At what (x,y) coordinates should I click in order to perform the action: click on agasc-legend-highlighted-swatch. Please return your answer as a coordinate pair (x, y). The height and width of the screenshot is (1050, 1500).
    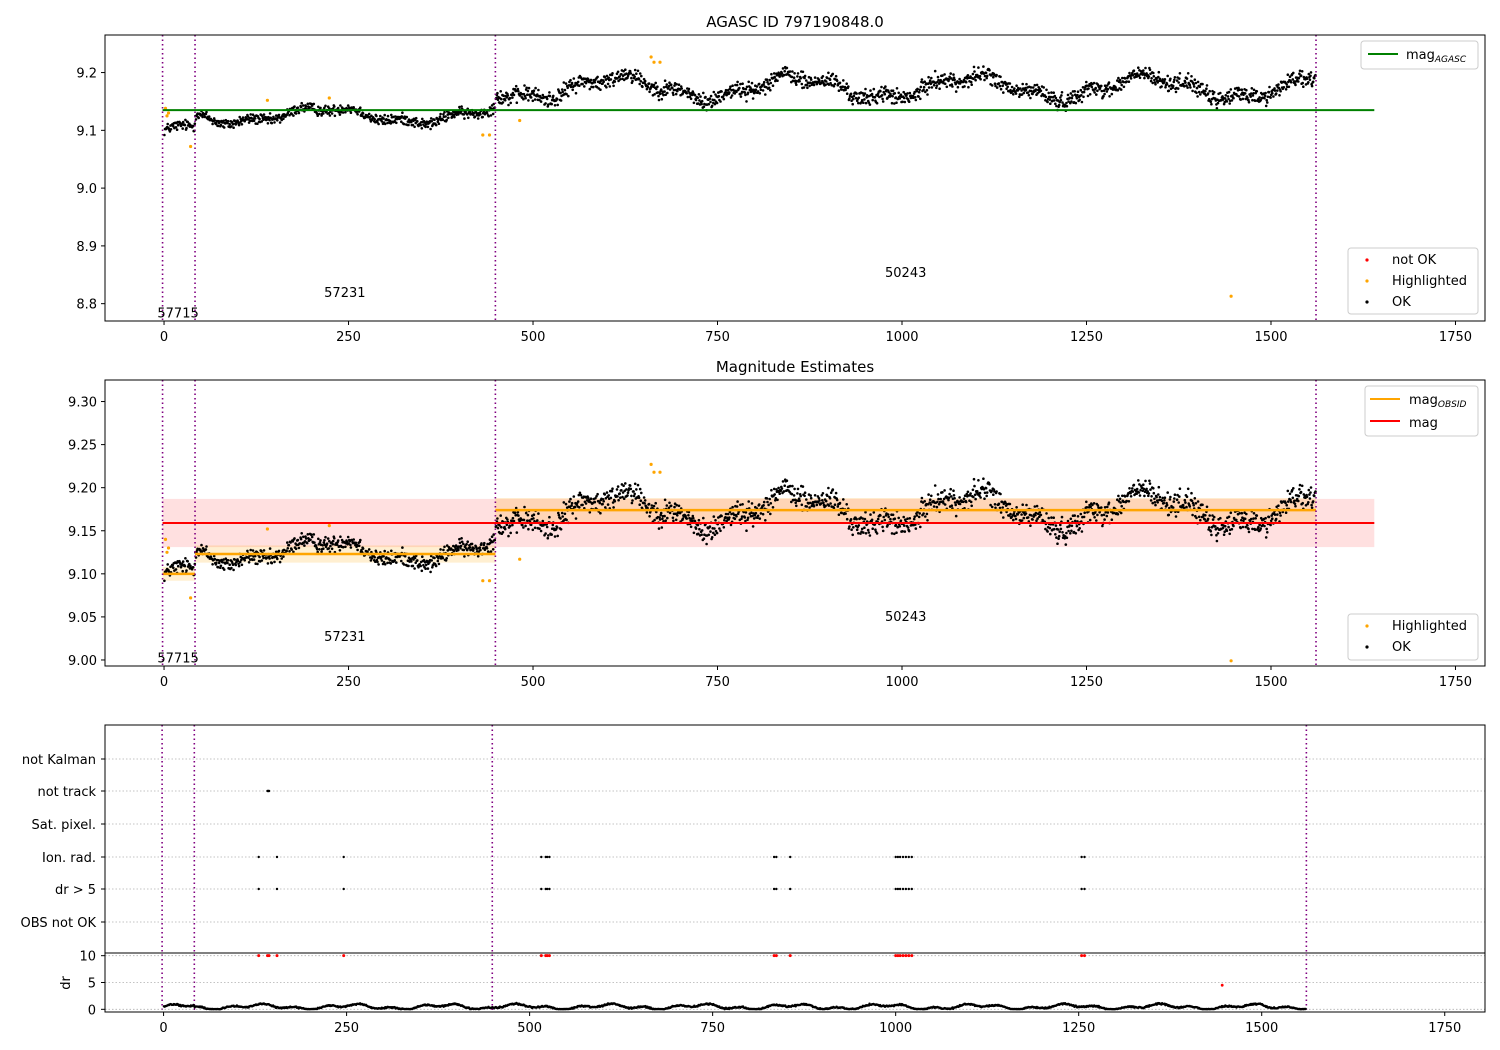
    Looking at the image, I should click on (1367, 281).